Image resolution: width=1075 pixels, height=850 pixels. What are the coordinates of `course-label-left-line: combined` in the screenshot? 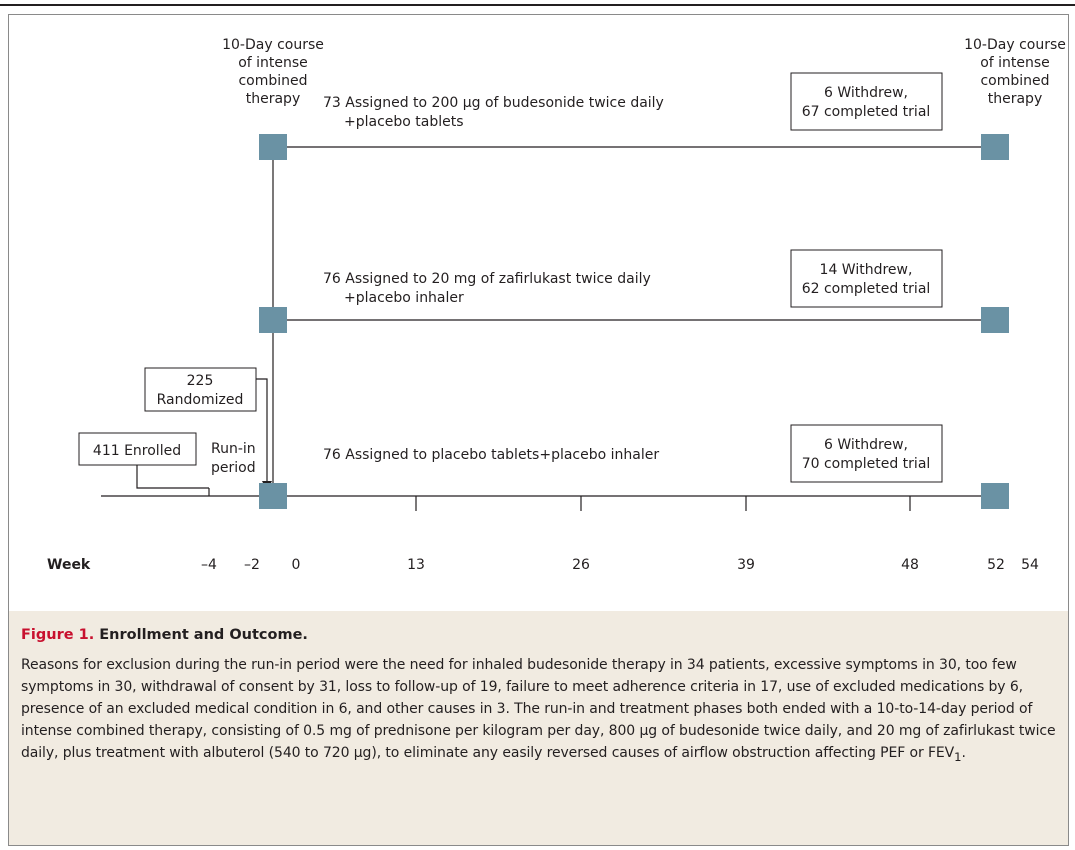 It's located at (272, 81).